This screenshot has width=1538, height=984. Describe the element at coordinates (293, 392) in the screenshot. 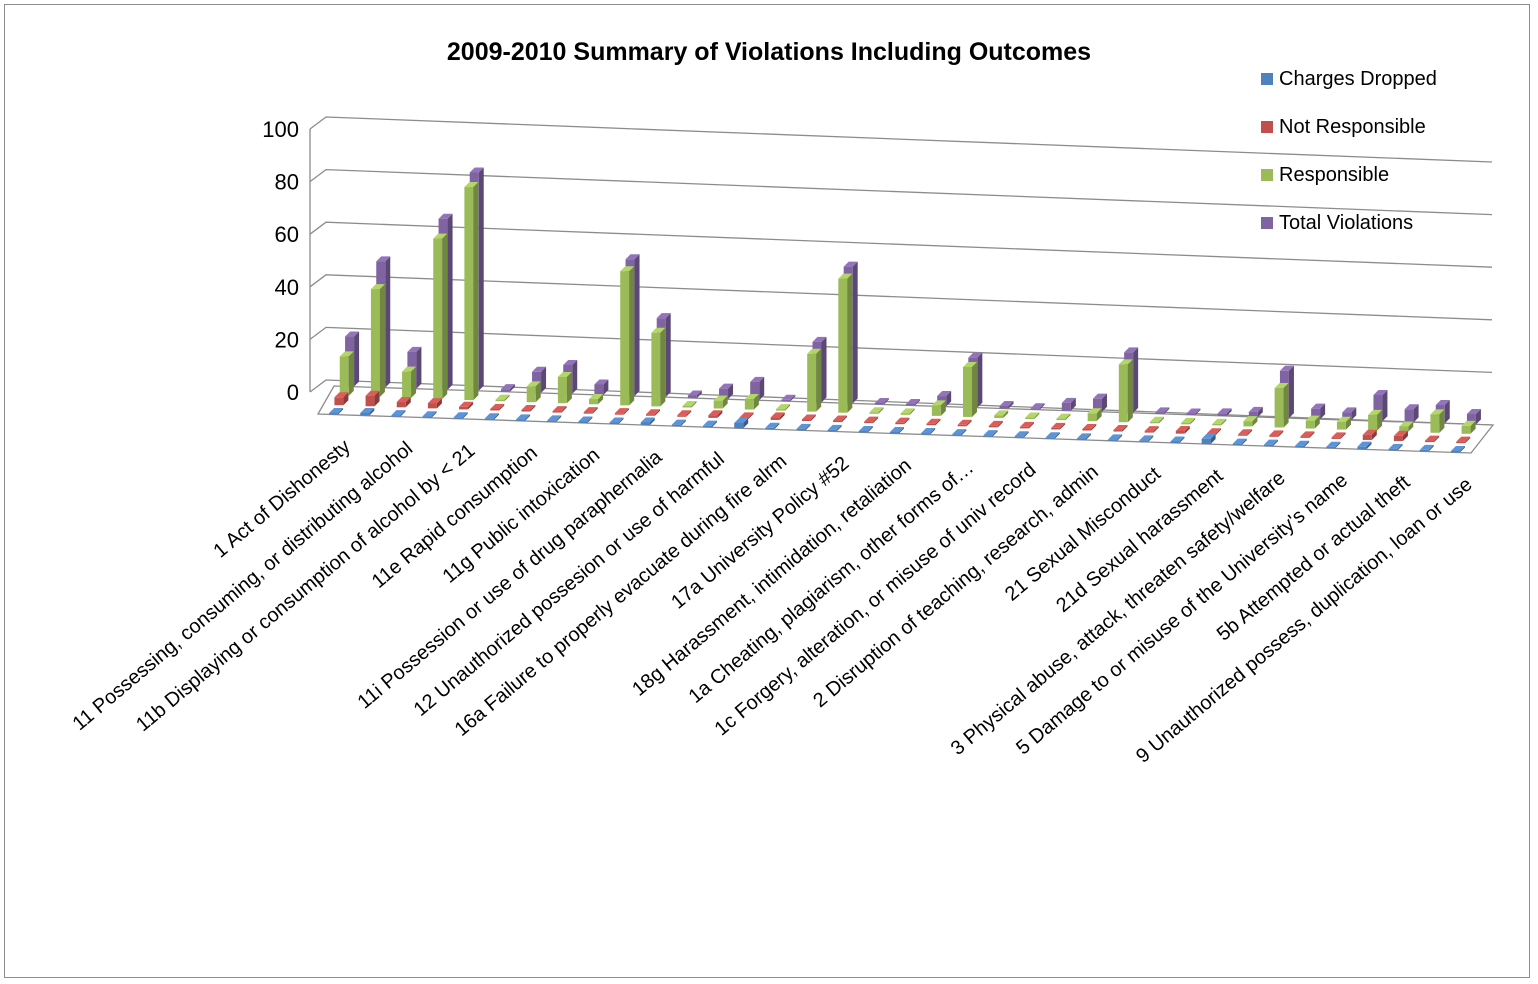

I see `y-tick-label: 0` at that location.